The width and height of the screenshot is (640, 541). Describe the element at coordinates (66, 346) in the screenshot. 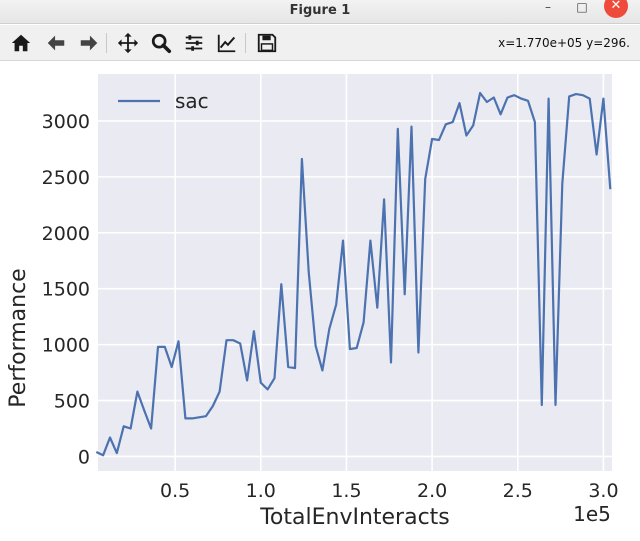

I see `y-tick-label: 1000` at that location.